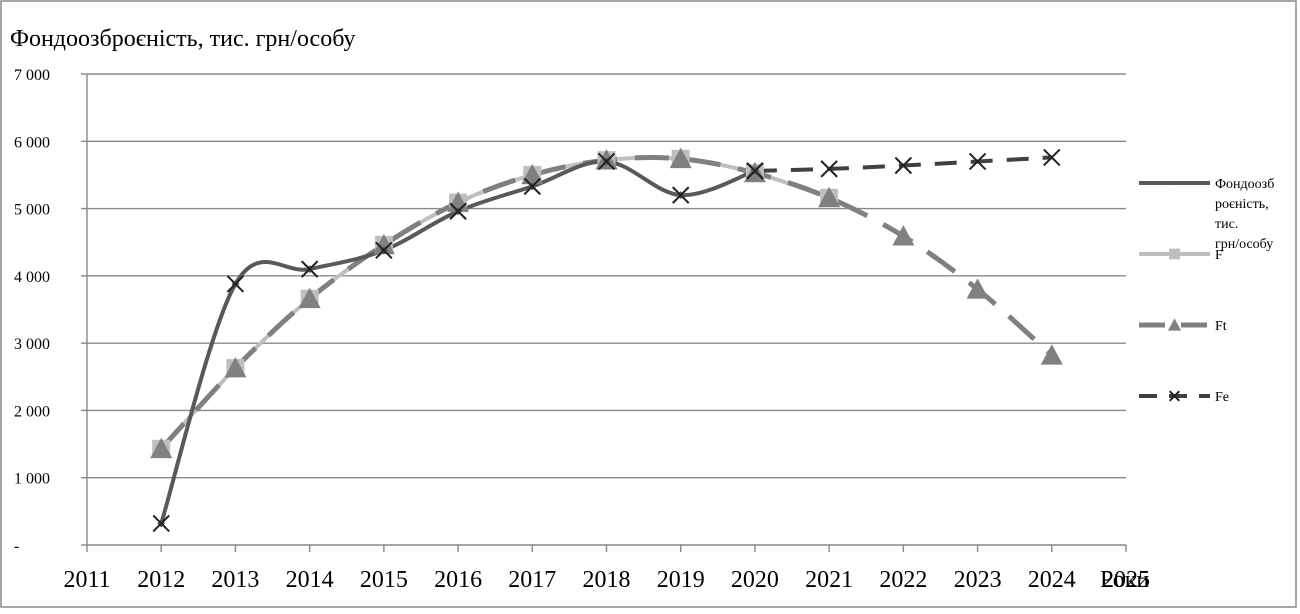 Image resolution: width=1300 pixels, height=614 pixels. I want to click on legend-label: F, so click(1219, 255).